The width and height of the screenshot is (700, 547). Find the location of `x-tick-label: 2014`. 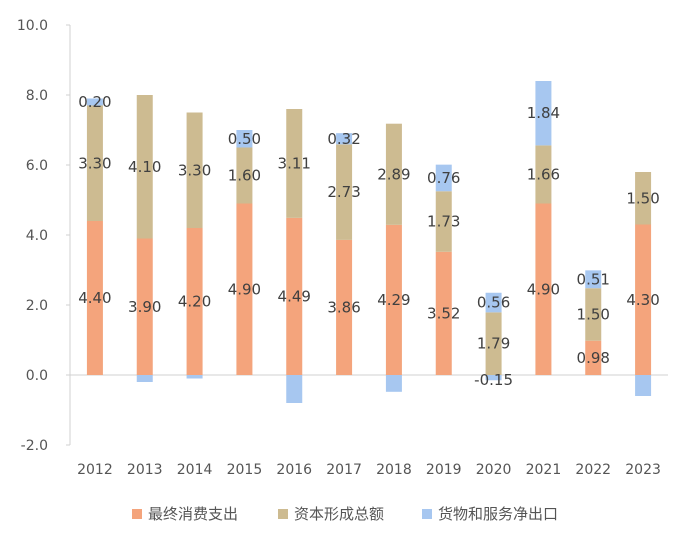

x-tick-label: 2014 is located at coordinates (195, 470).